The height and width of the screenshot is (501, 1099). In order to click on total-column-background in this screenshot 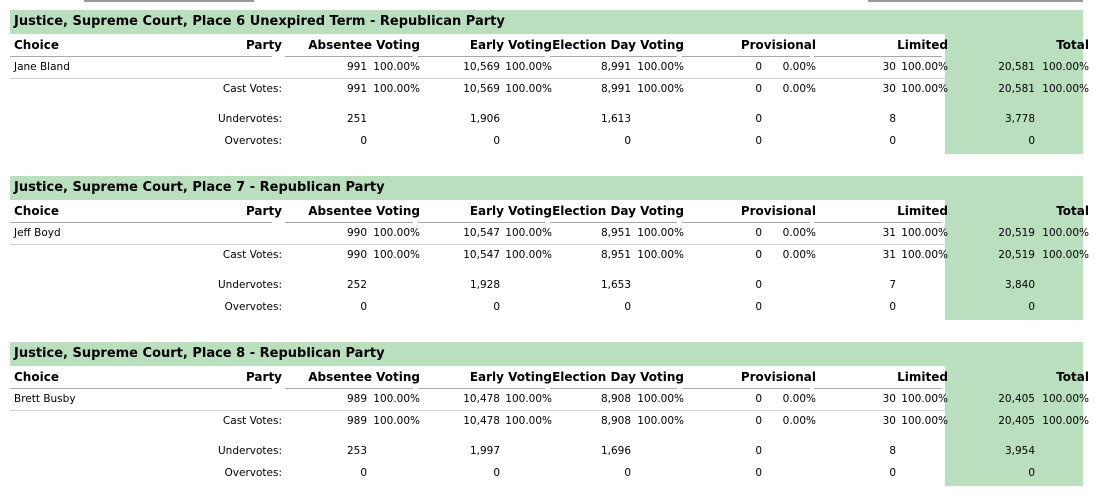, I will do `click(1014, 94)`.